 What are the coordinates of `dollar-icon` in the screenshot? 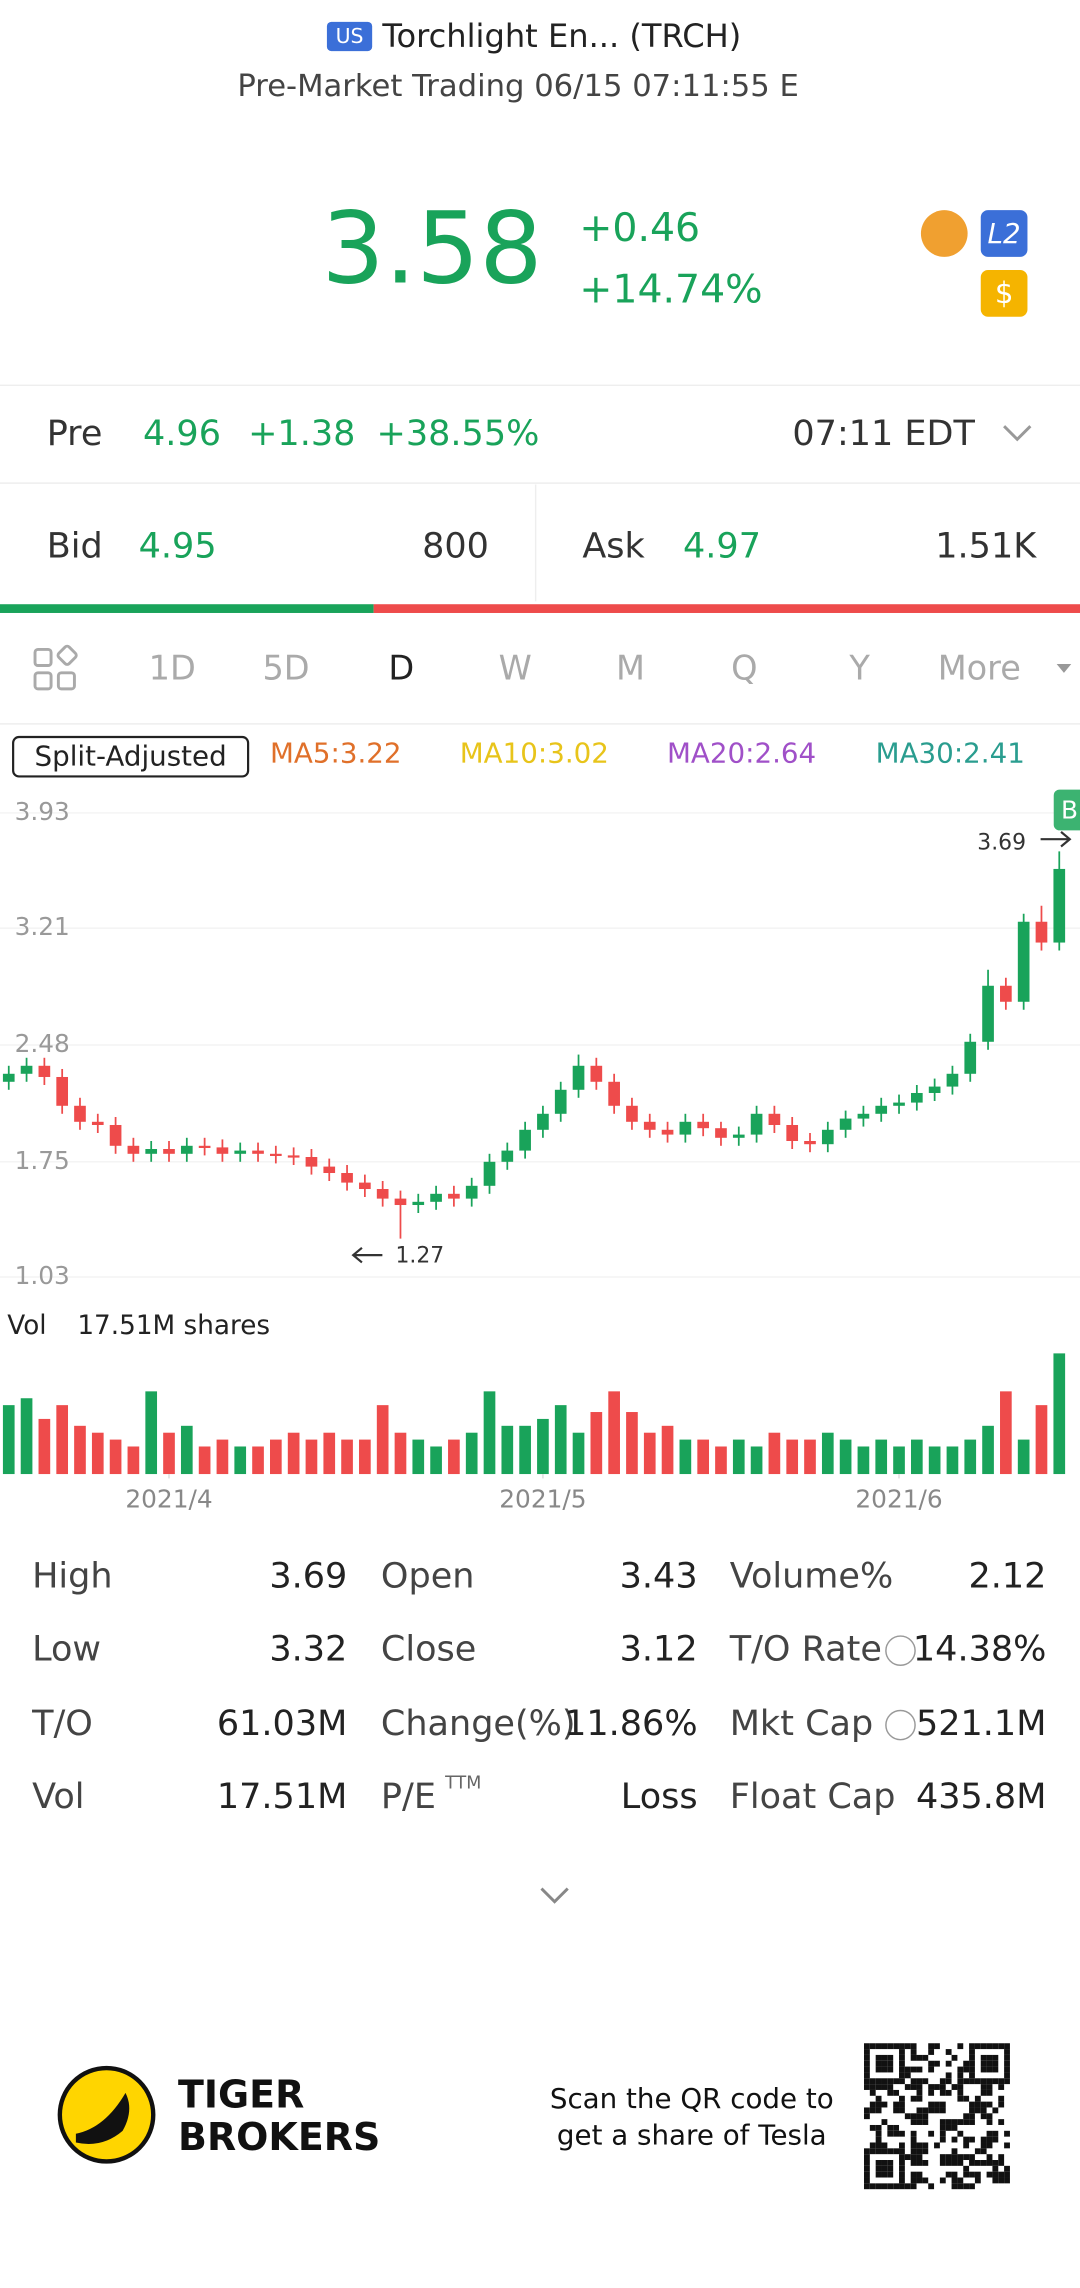 It's located at (1004, 293).